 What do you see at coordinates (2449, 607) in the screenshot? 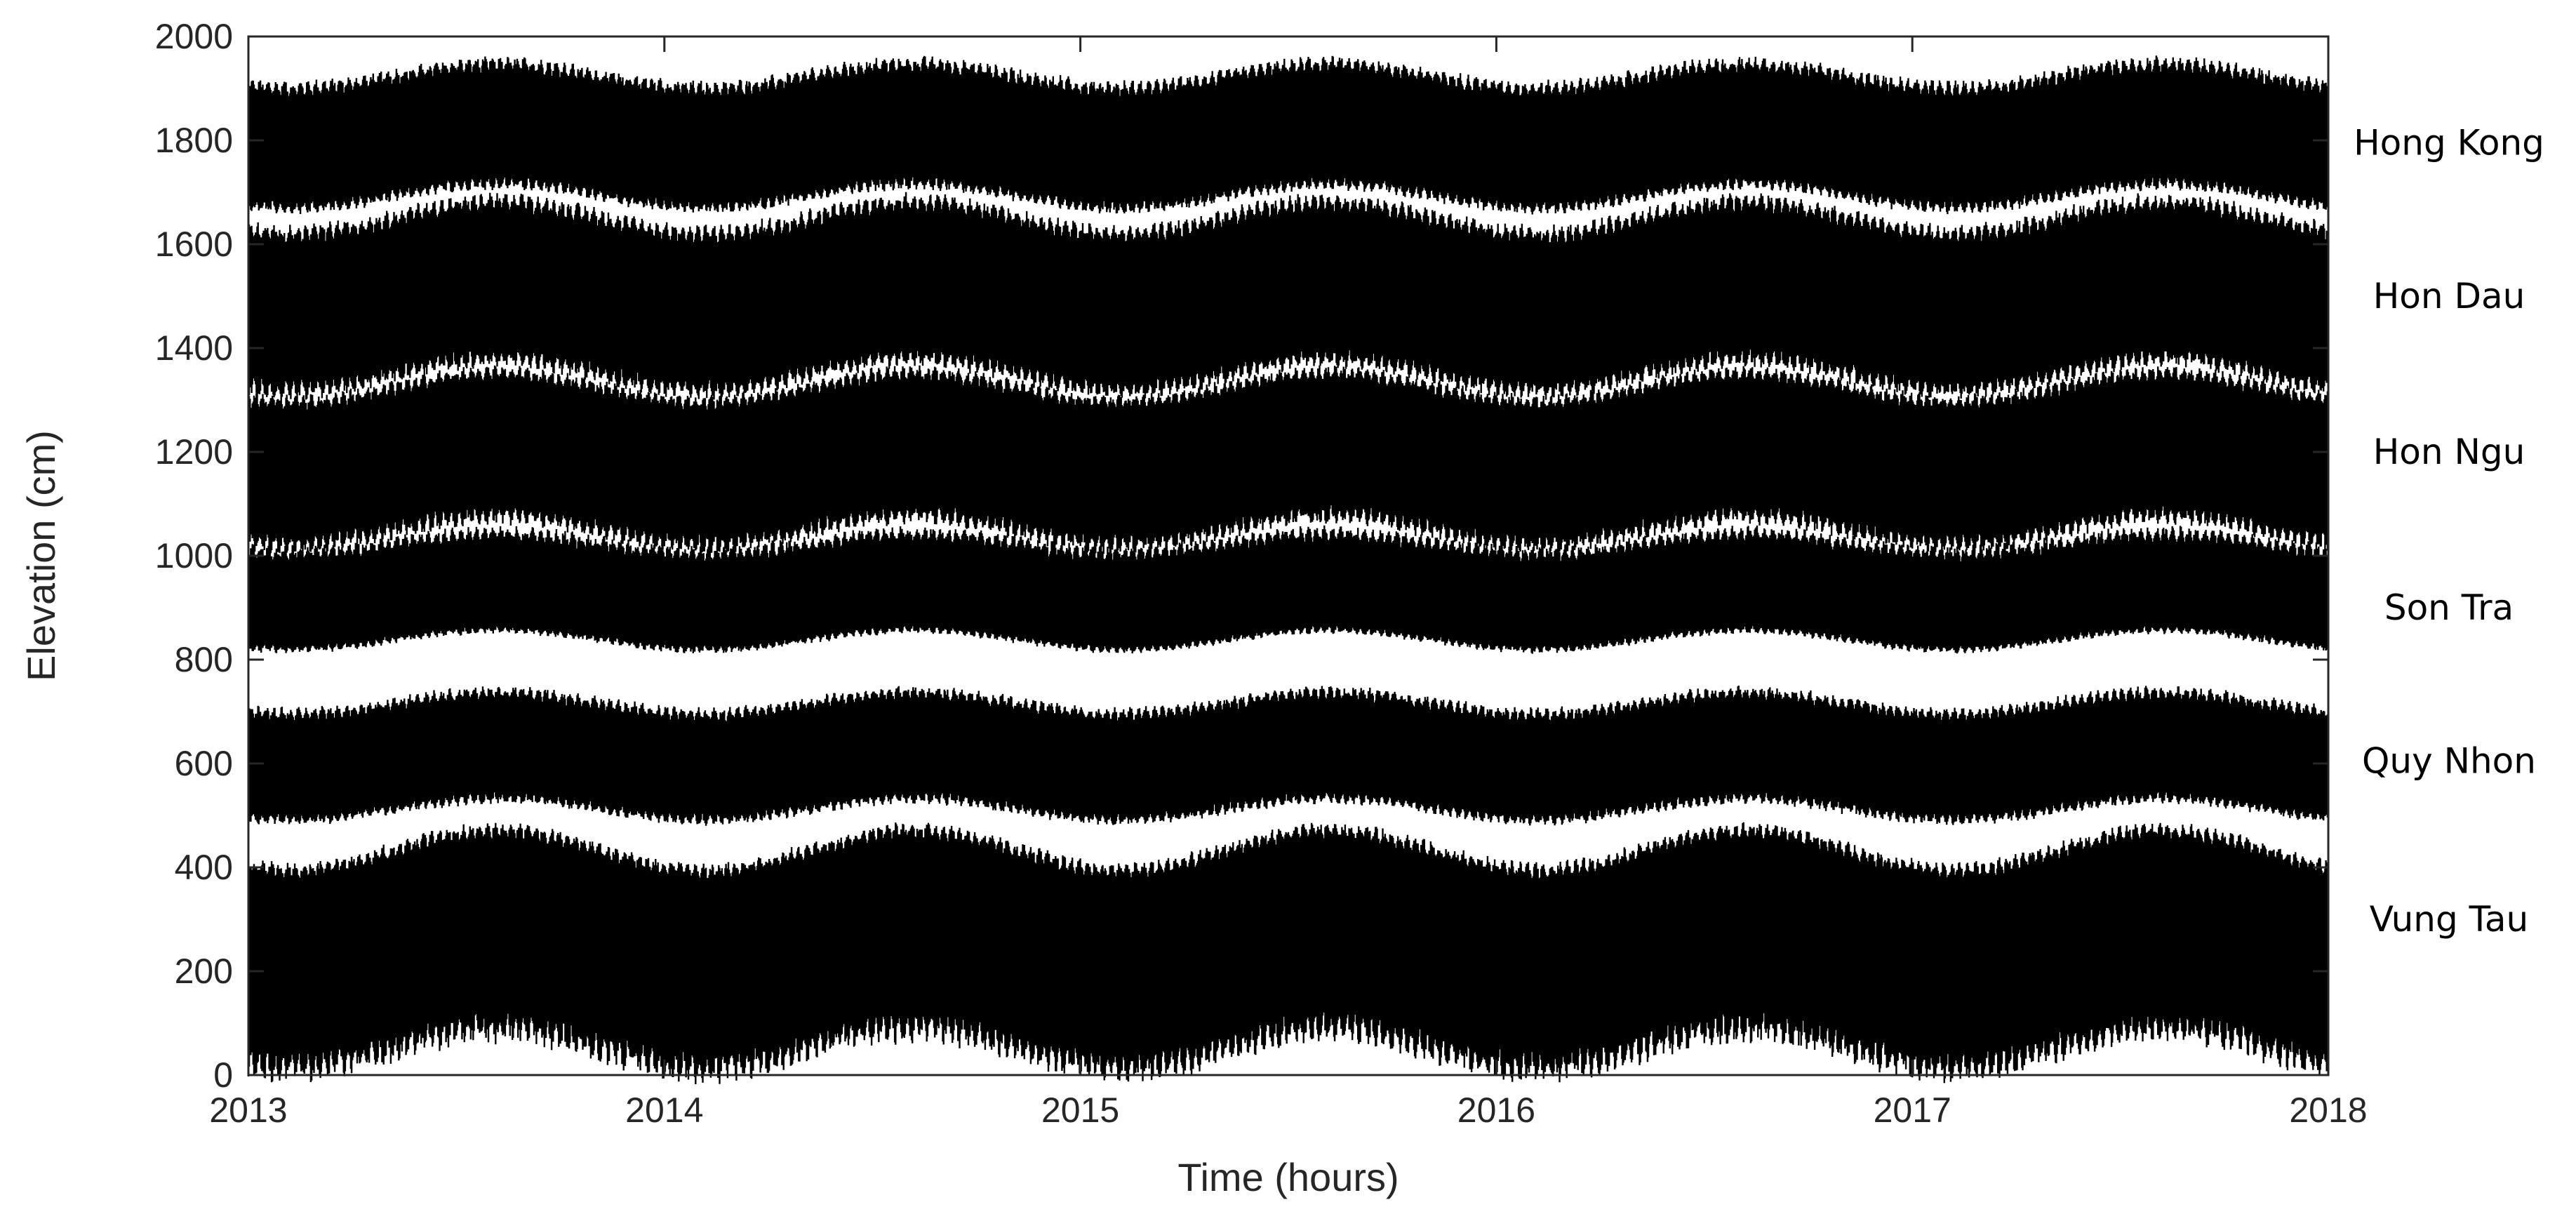
I see `series-label: Son Tra` at bounding box center [2449, 607].